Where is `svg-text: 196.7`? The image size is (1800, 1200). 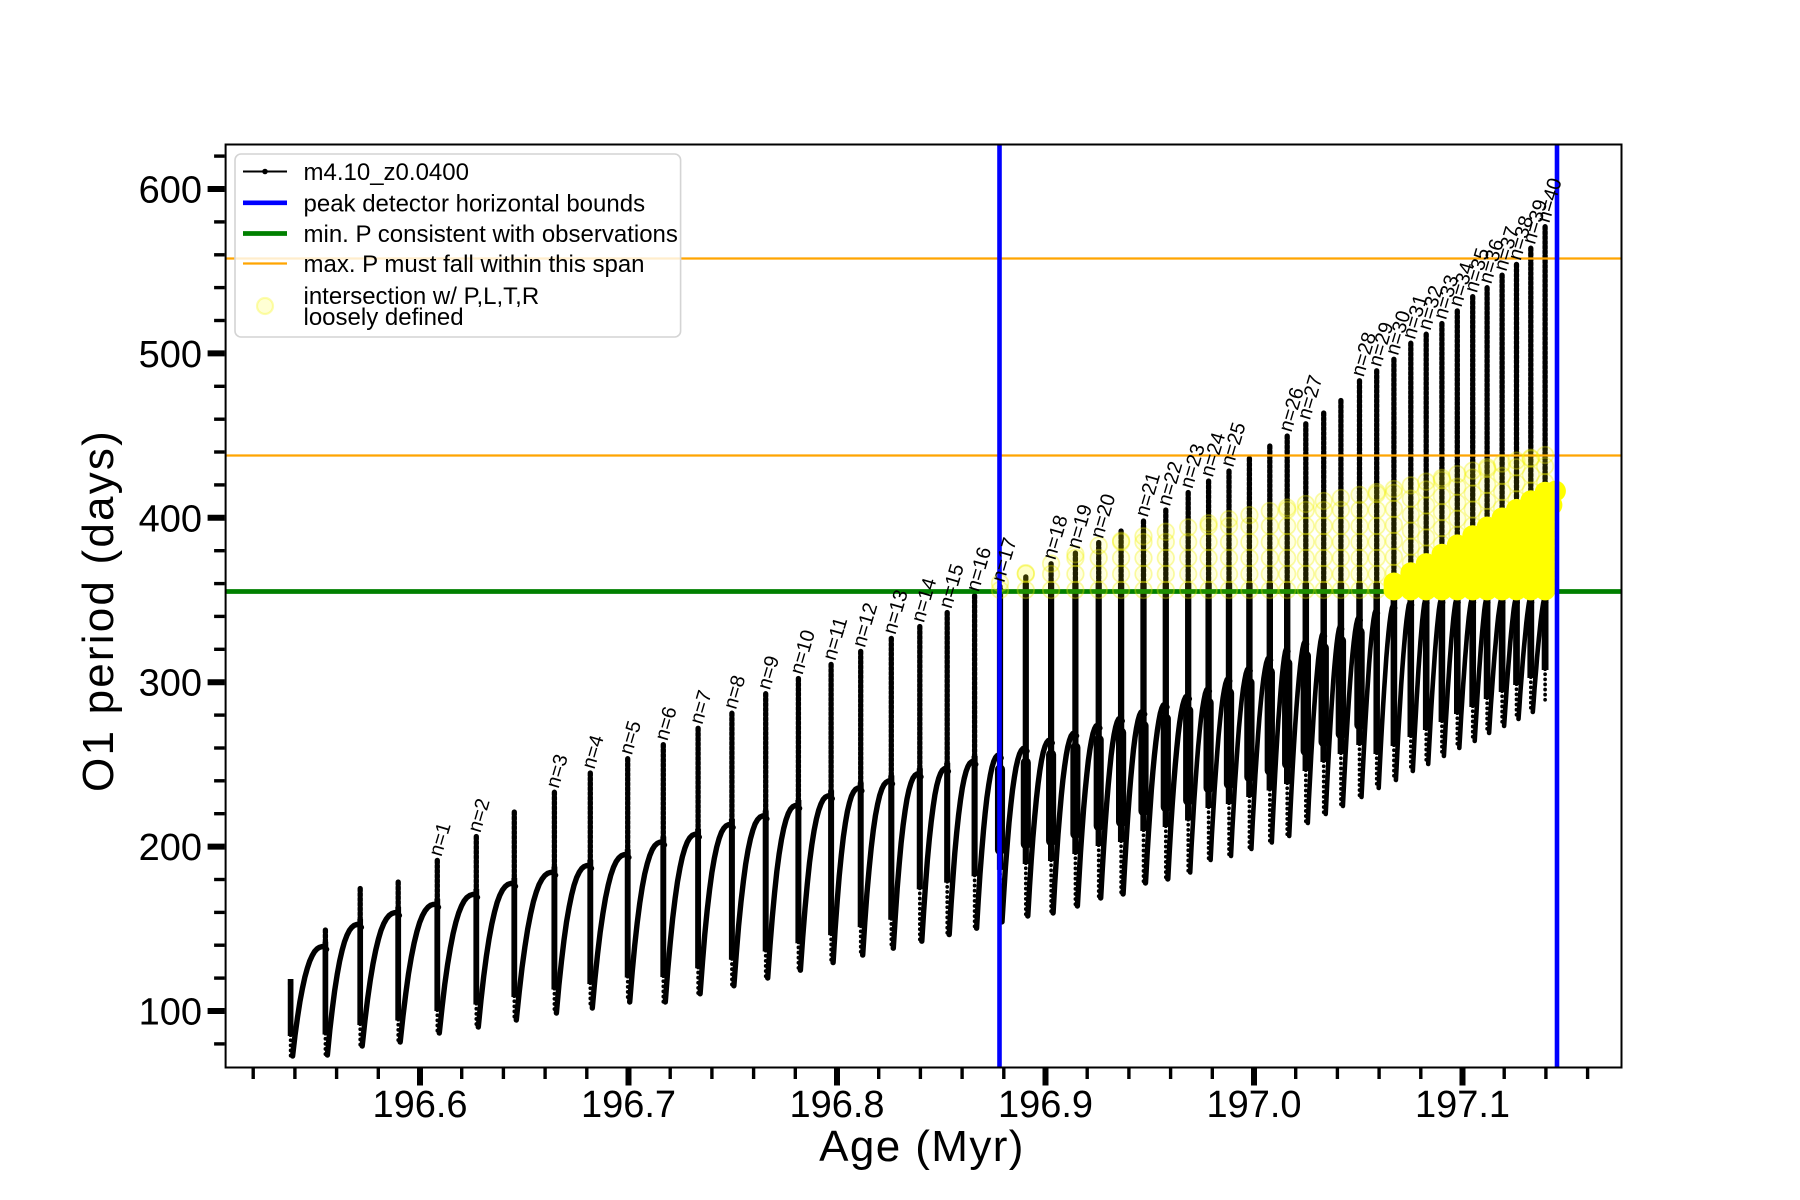 svg-text: 196.7 is located at coordinates (628, 1105).